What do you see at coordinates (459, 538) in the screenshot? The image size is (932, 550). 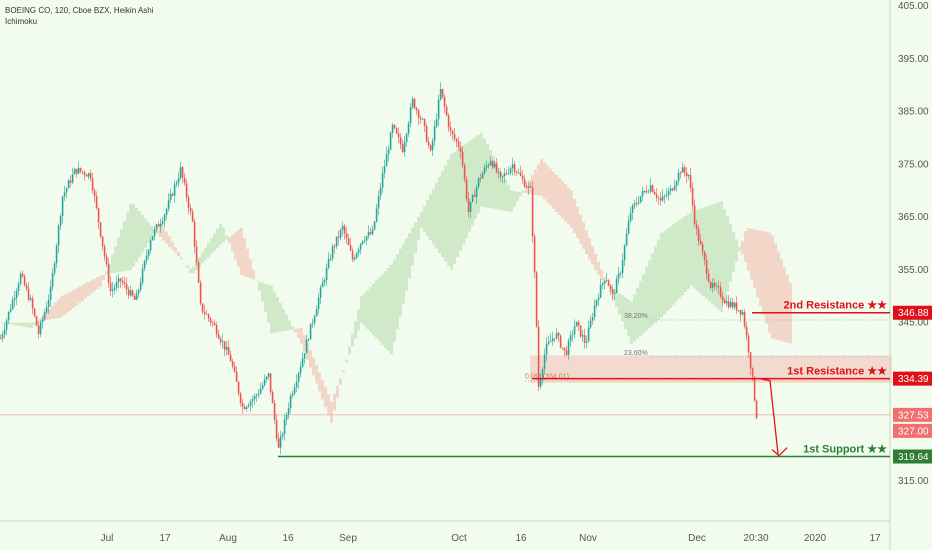 I see `x-tick-label: Oct` at bounding box center [459, 538].